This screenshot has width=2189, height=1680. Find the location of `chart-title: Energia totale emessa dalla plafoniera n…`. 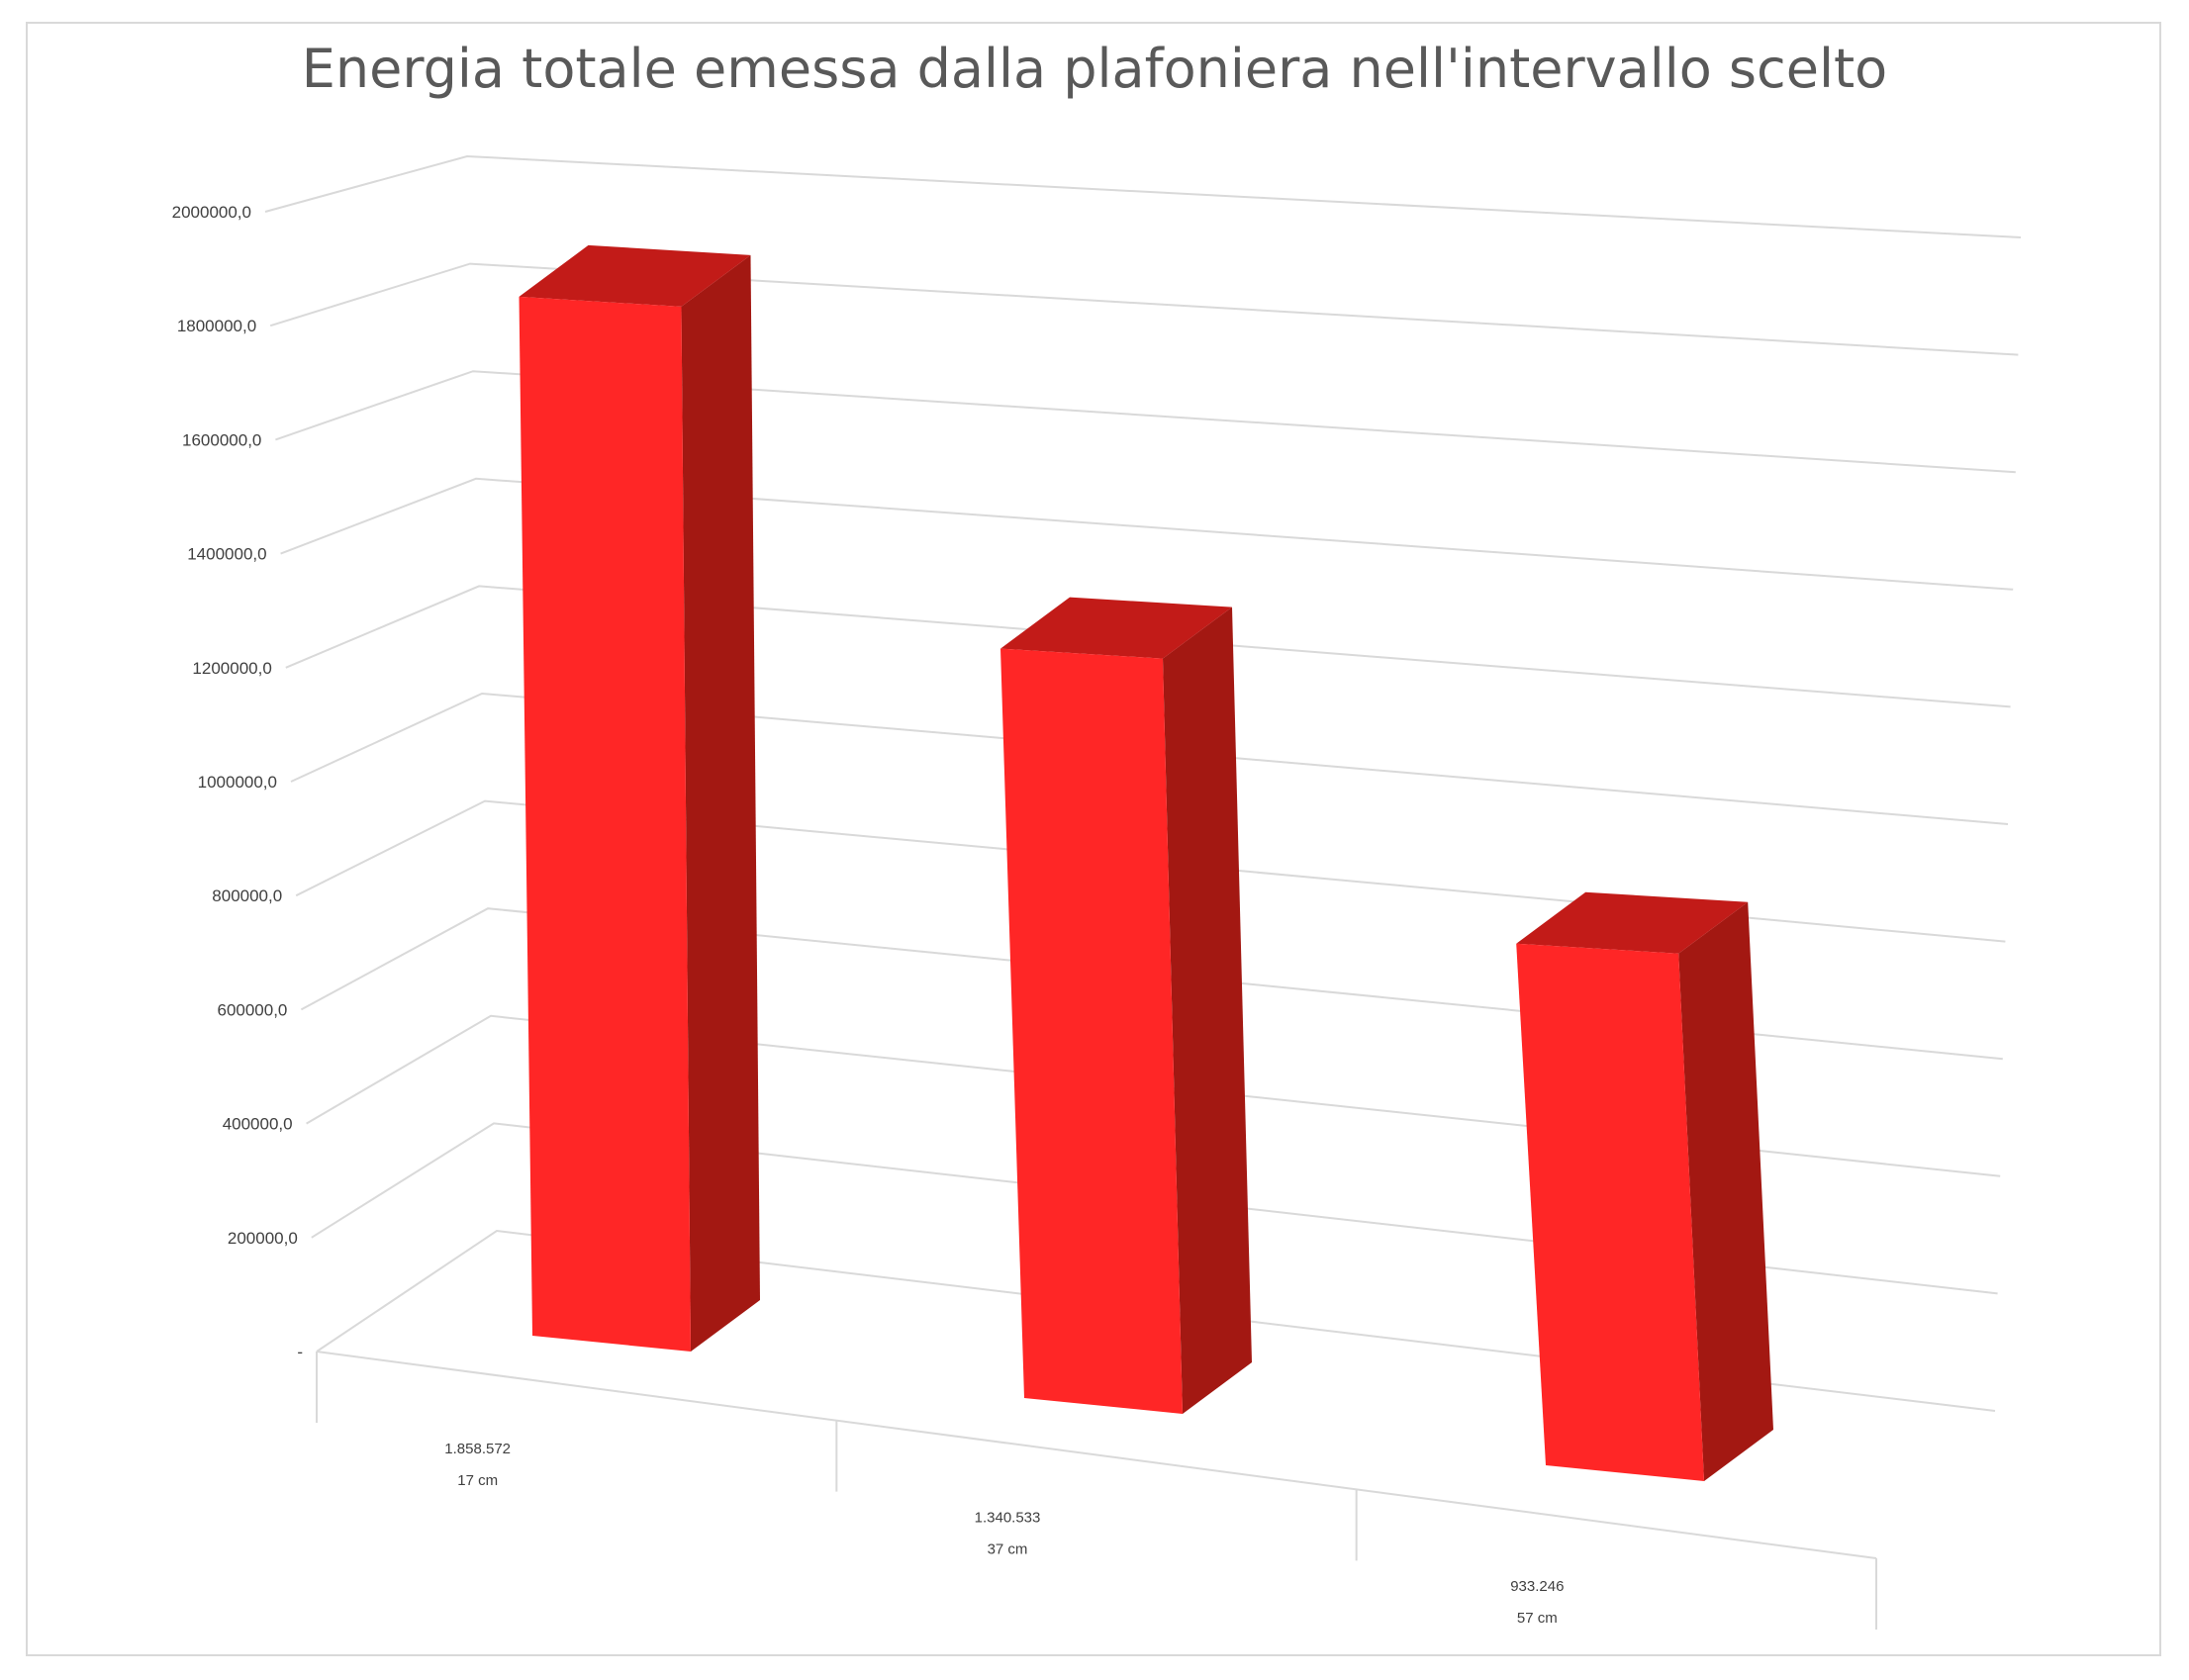

chart-title: Energia totale emessa dalla plafoniera n… is located at coordinates (1094, 69).